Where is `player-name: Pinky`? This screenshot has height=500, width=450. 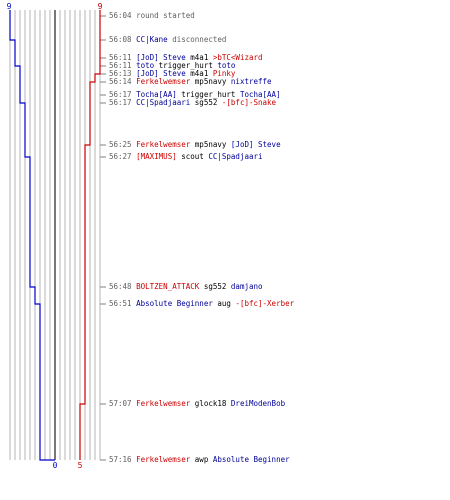
player-name: Pinky is located at coordinates (224, 73).